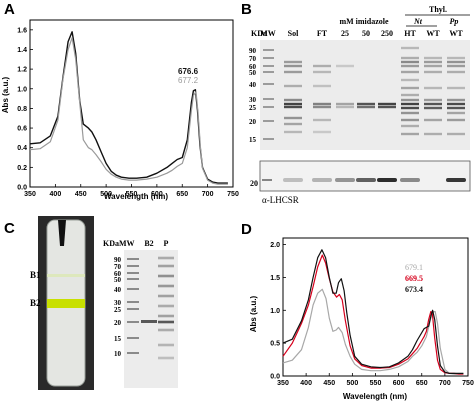 Image resolution: width=474 pixels, height=403 pixels. What do you see at coordinates (414, 267) in the screenshot?
I see `panel-d-legend-1: 679.1` at bounding box center [414, 267].